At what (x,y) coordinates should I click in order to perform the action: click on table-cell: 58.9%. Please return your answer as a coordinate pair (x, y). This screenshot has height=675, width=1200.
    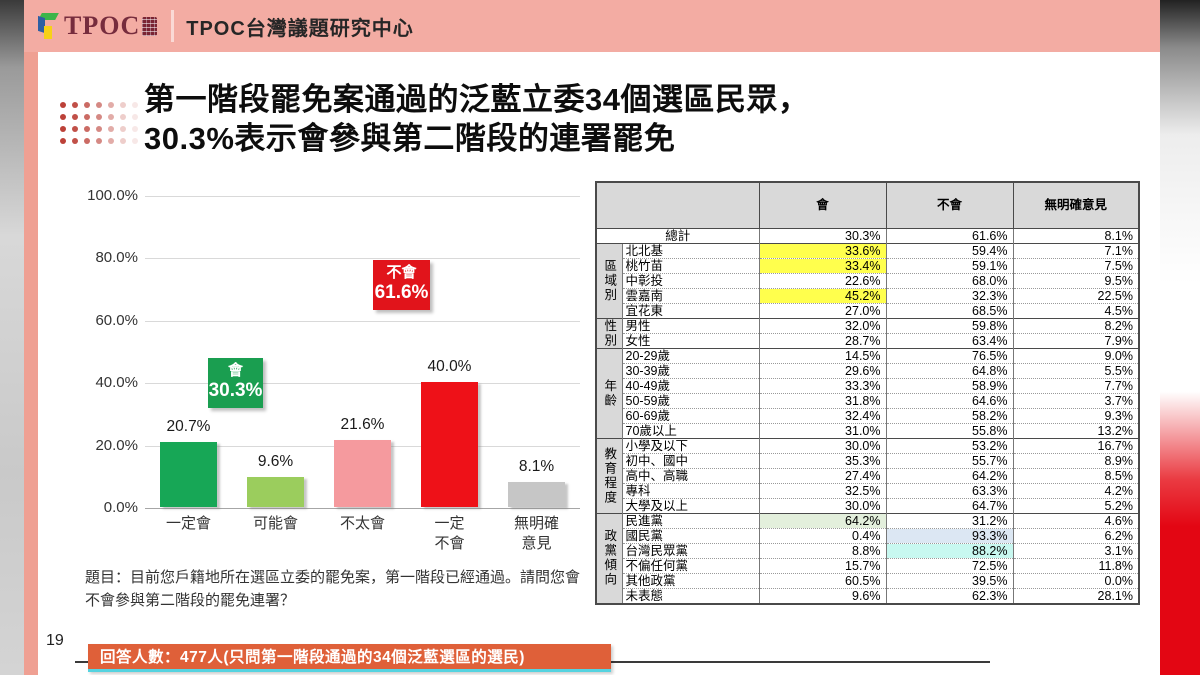
    Looking at the image, I should click on (949, 385).